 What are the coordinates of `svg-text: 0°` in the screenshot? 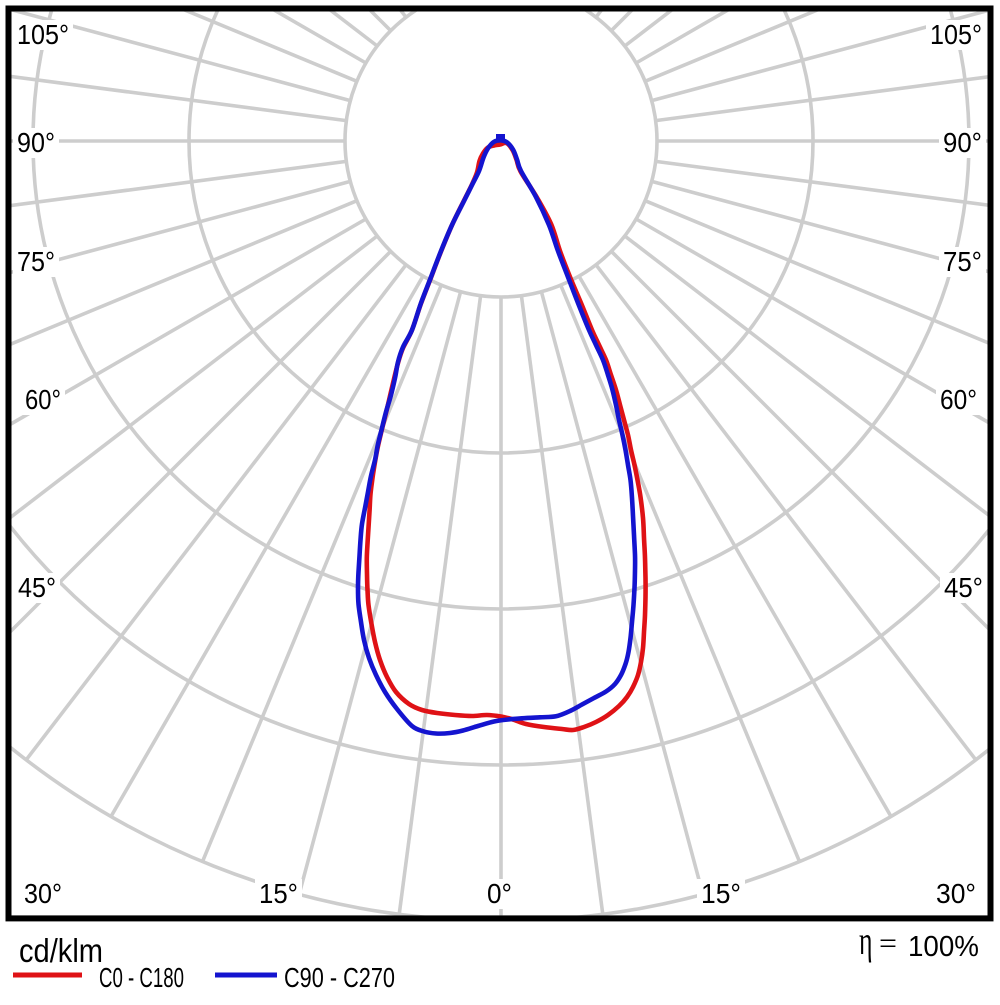 It's located at (499, 893).